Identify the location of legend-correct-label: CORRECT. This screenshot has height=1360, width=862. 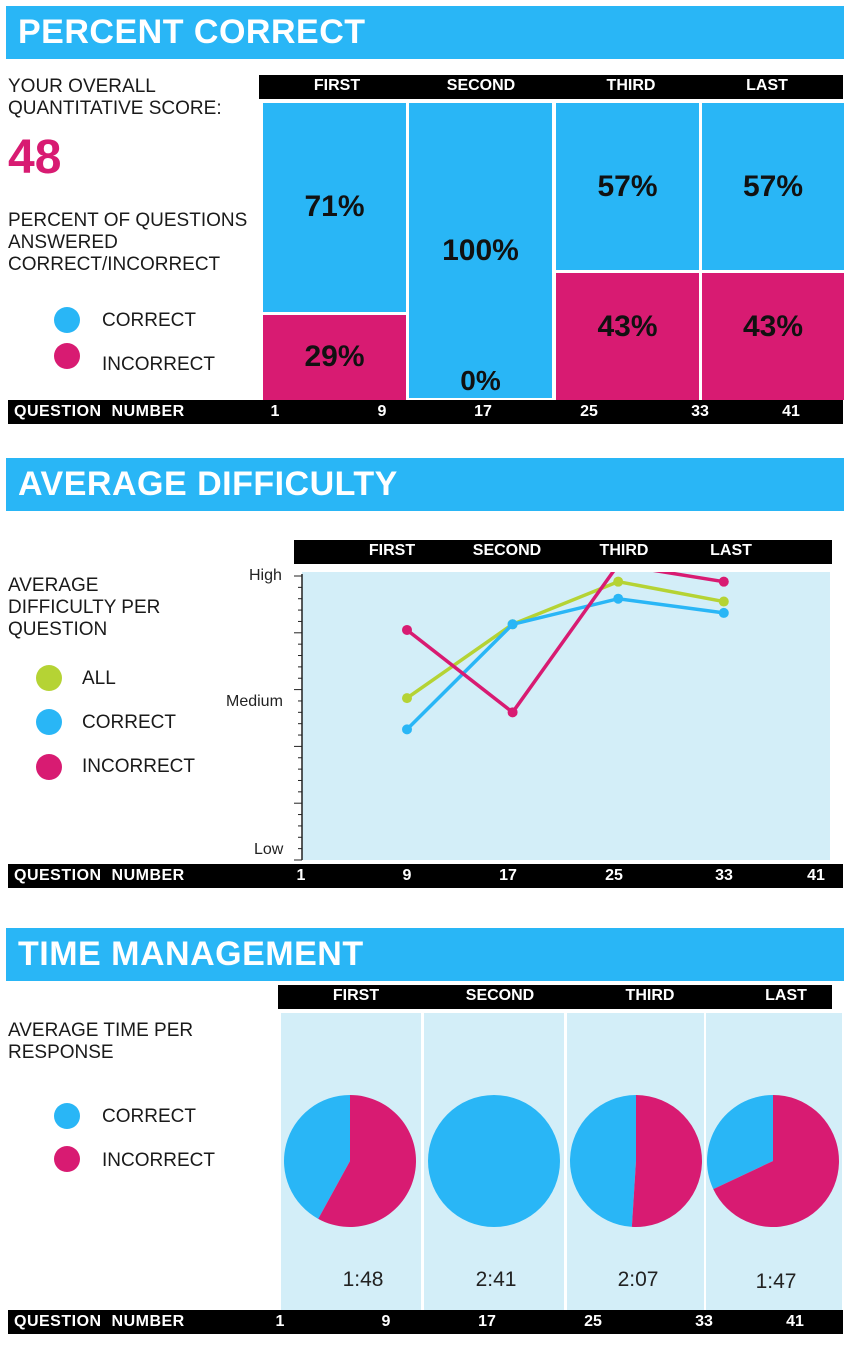
(149, 320).